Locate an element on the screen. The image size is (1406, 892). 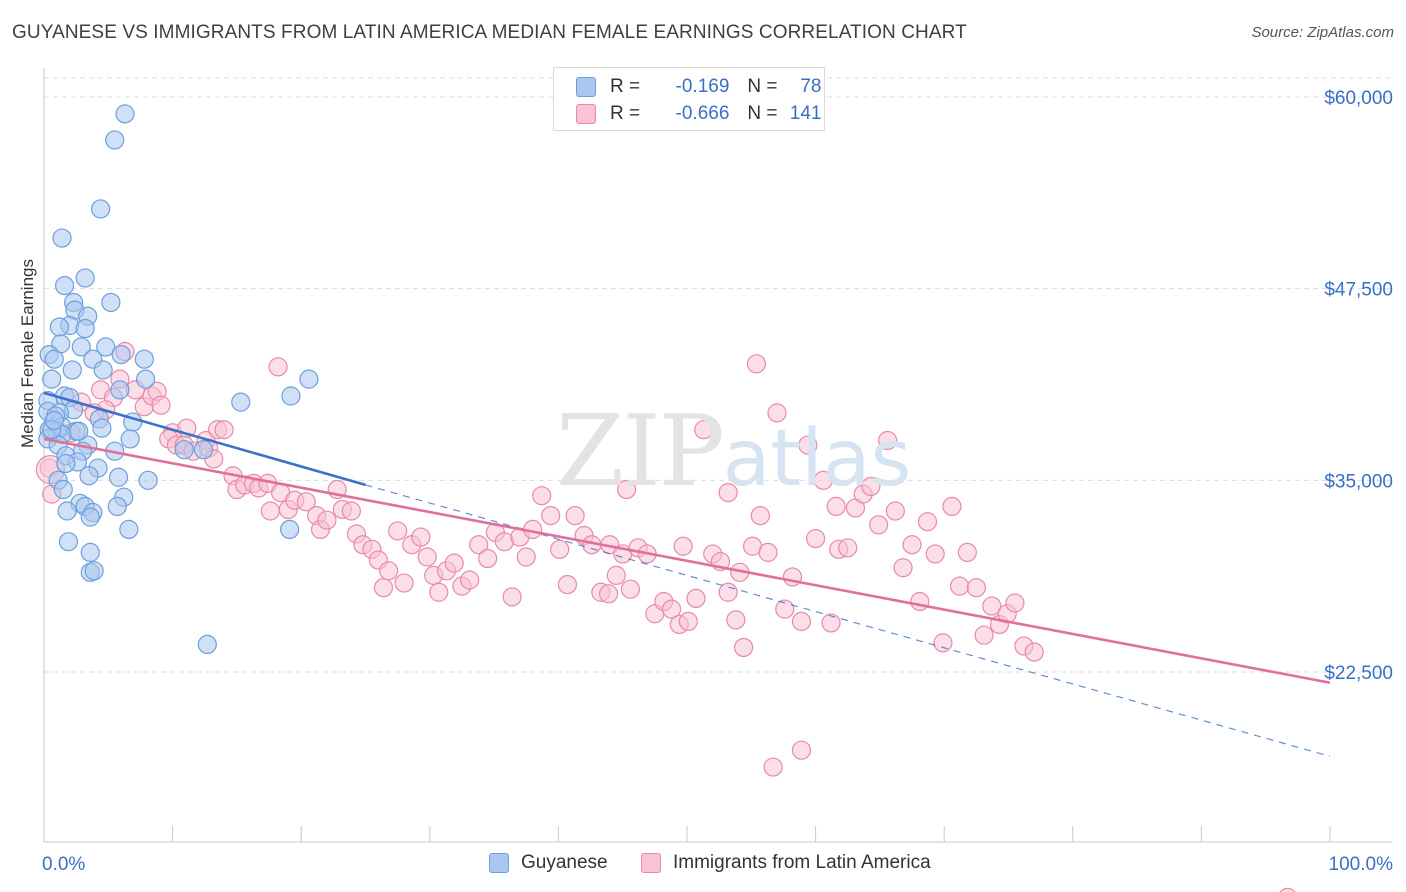
y-tick-label: $22,500 is located at coordinates (1358, 673).